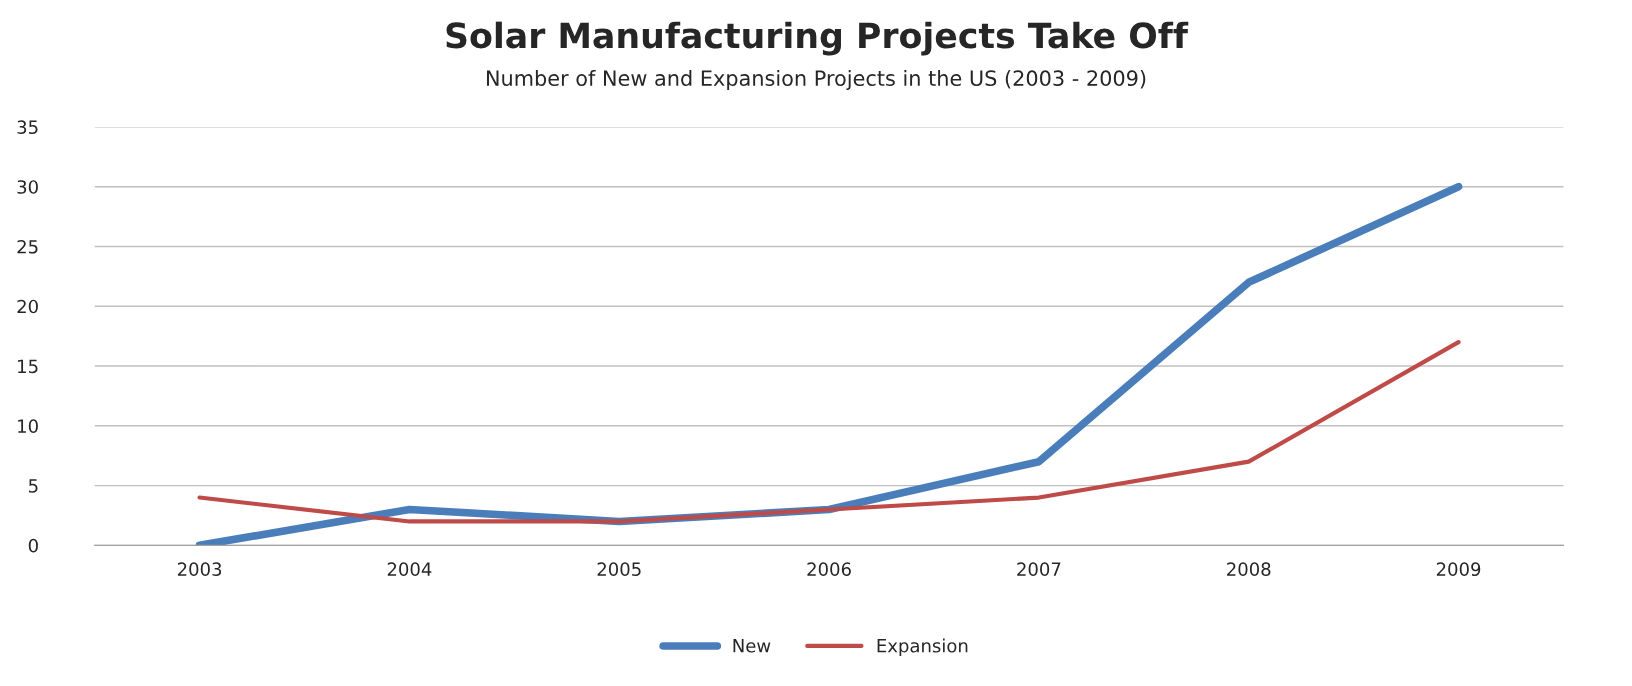 This screenshot has width=1632, height=686. What do you see at coordinates (619, 569) in the screenshot?
I see `x-tick-label: 2005` at bounding box center [619, 569].